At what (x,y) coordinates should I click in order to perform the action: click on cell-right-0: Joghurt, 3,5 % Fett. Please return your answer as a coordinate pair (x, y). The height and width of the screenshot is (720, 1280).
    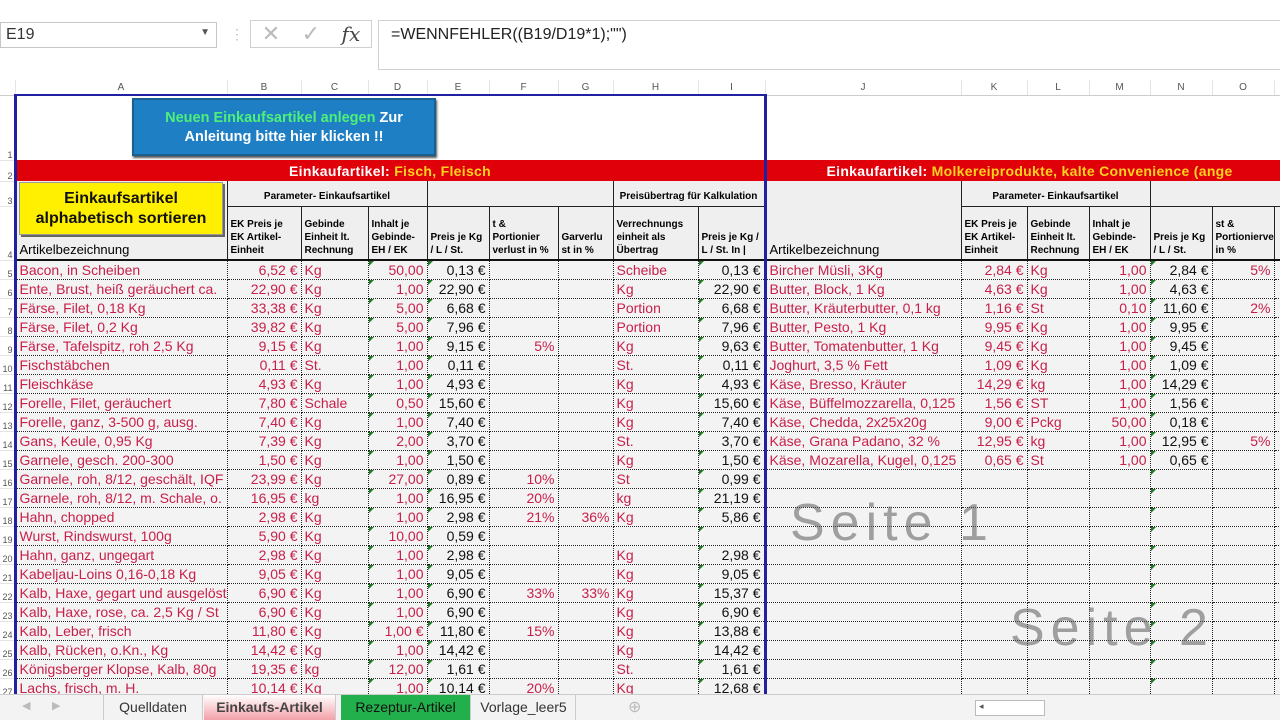
    Looking at the image, I should click on (862, 365).